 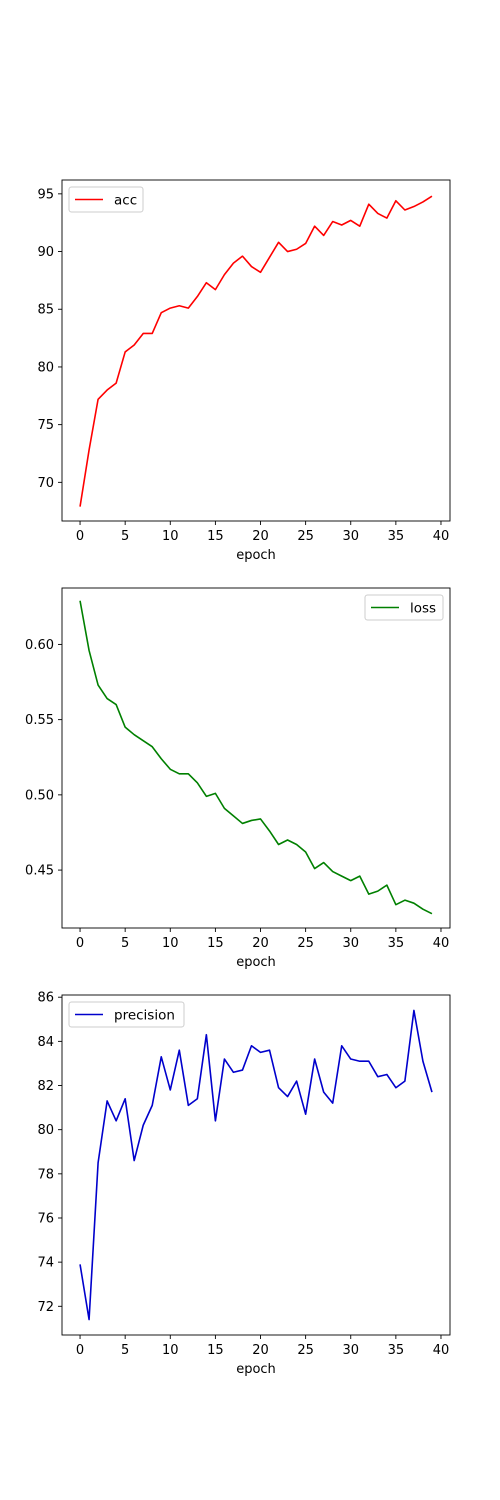 I want to click on series-line-precision, so click(x=256, y=1165).